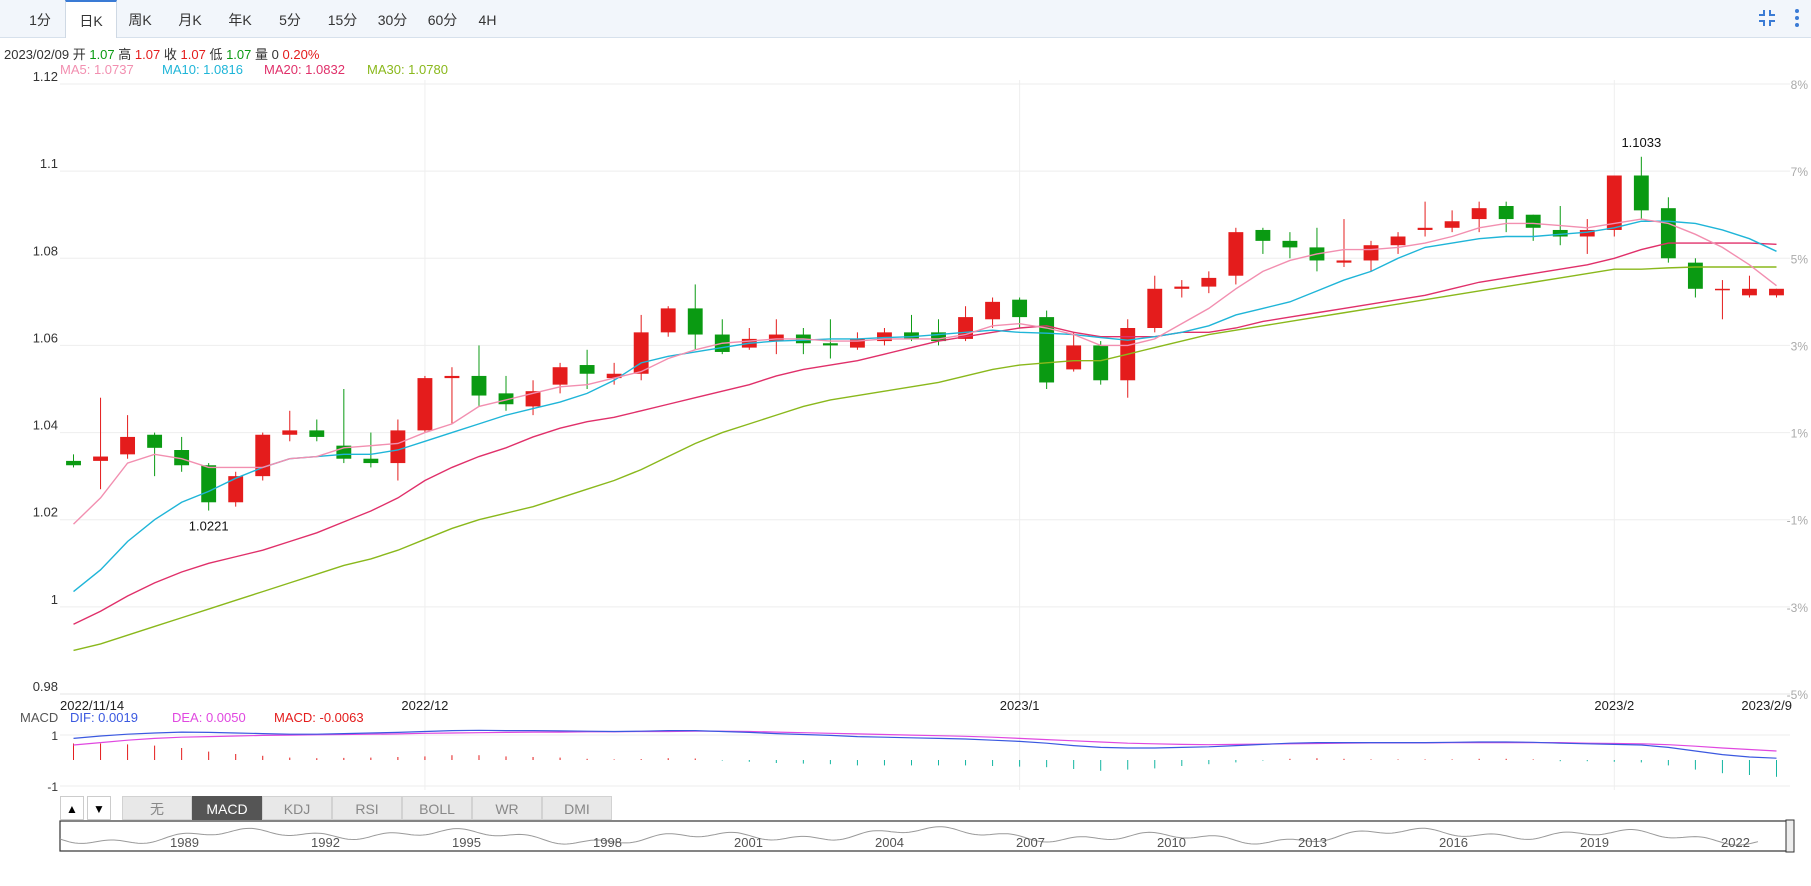 This screenshot has height=886, width=1811. I want to click on y-tick-label: 1.02, so click(45, 512).